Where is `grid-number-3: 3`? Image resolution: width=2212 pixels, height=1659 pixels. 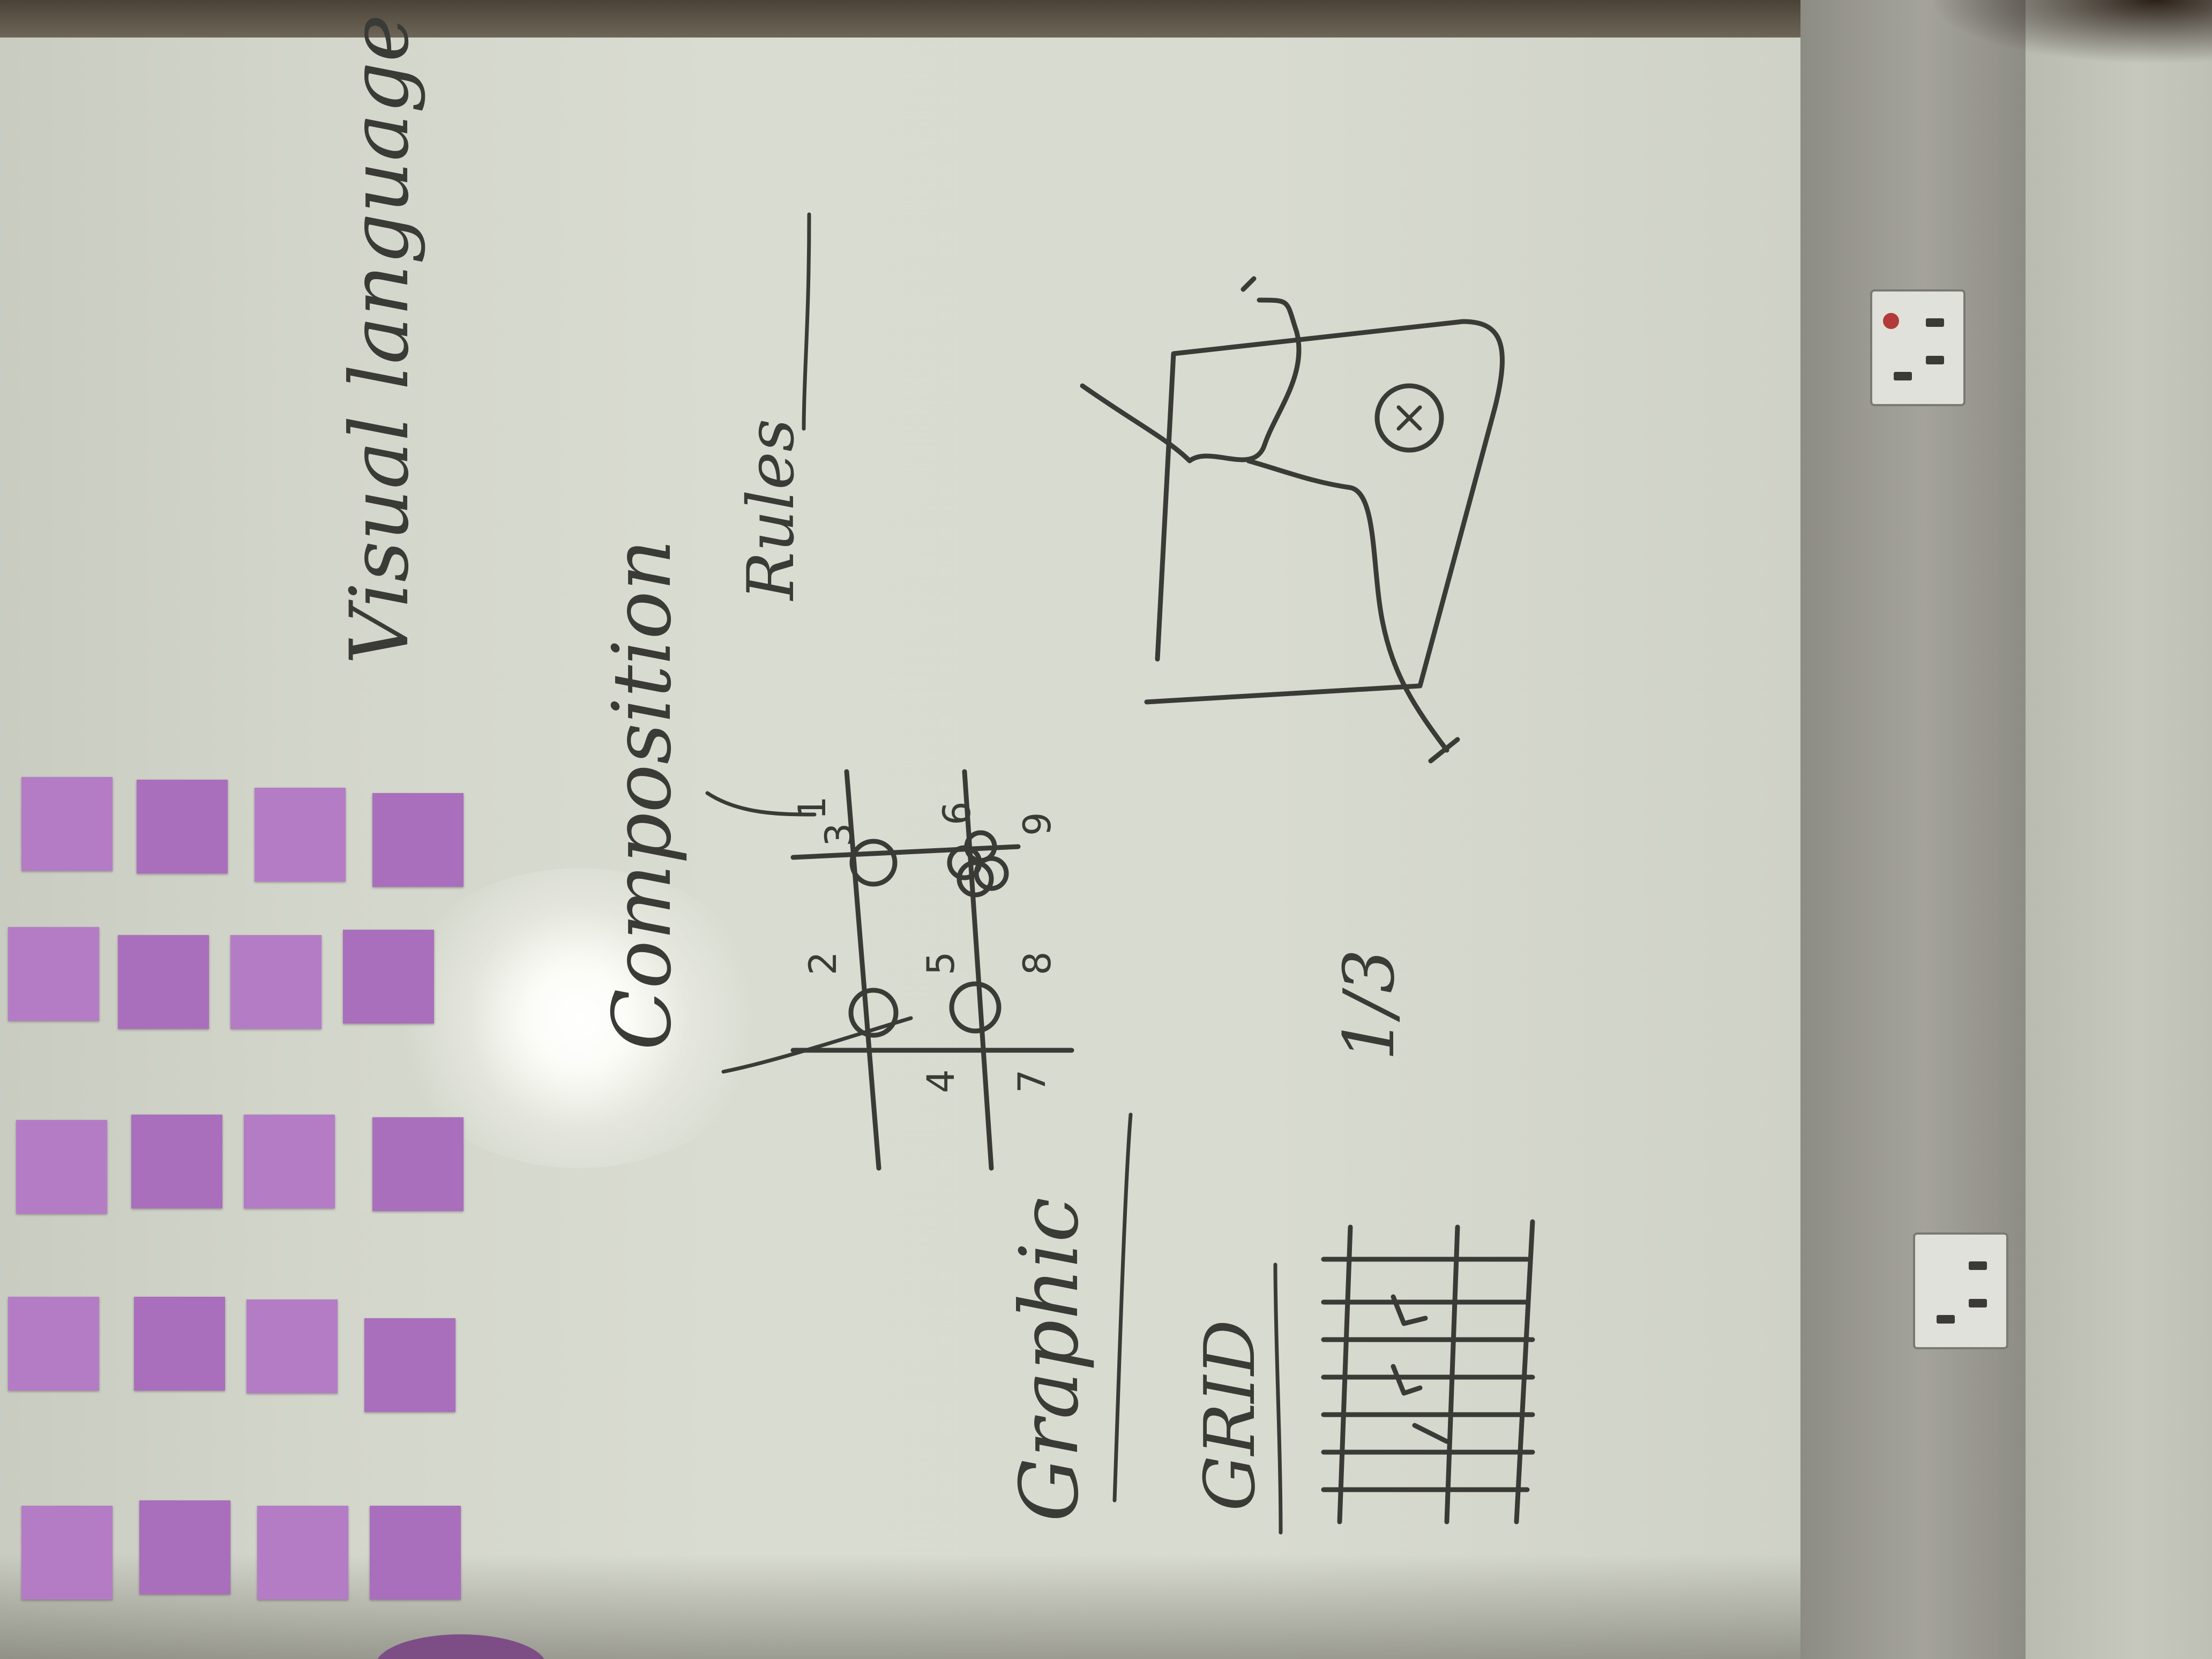
grid-number-3: 3 is located at coordinates (839, 835).